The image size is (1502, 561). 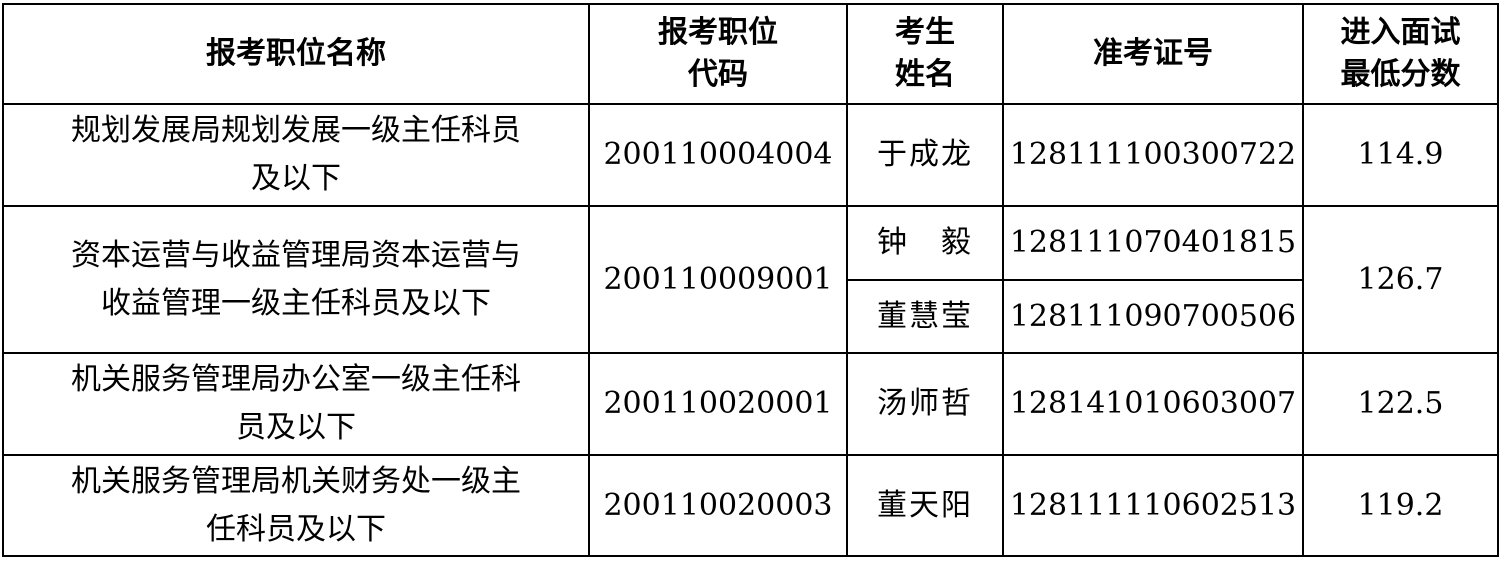 What do you see at coordinates (1153, 404) in the screenshot?
I see `admission-ticket-cell: 128141010603007` at bounding box center [1153, 404].